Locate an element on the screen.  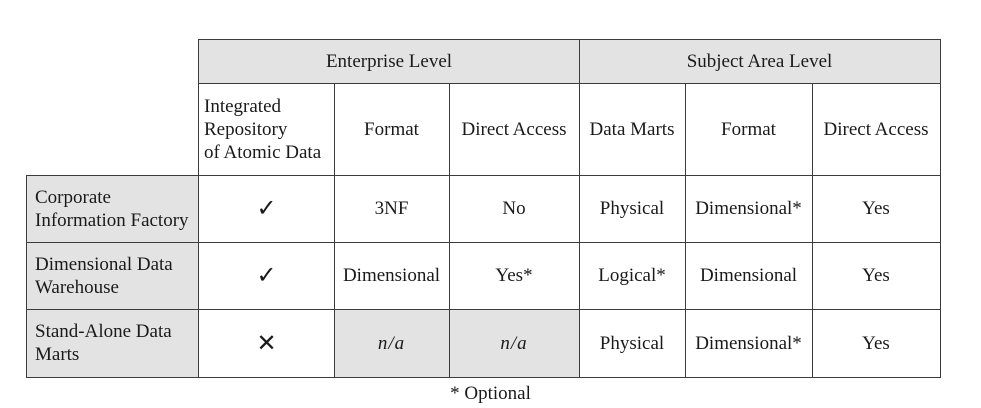
table-cell: Logical* is located at coordinates (632, 275).